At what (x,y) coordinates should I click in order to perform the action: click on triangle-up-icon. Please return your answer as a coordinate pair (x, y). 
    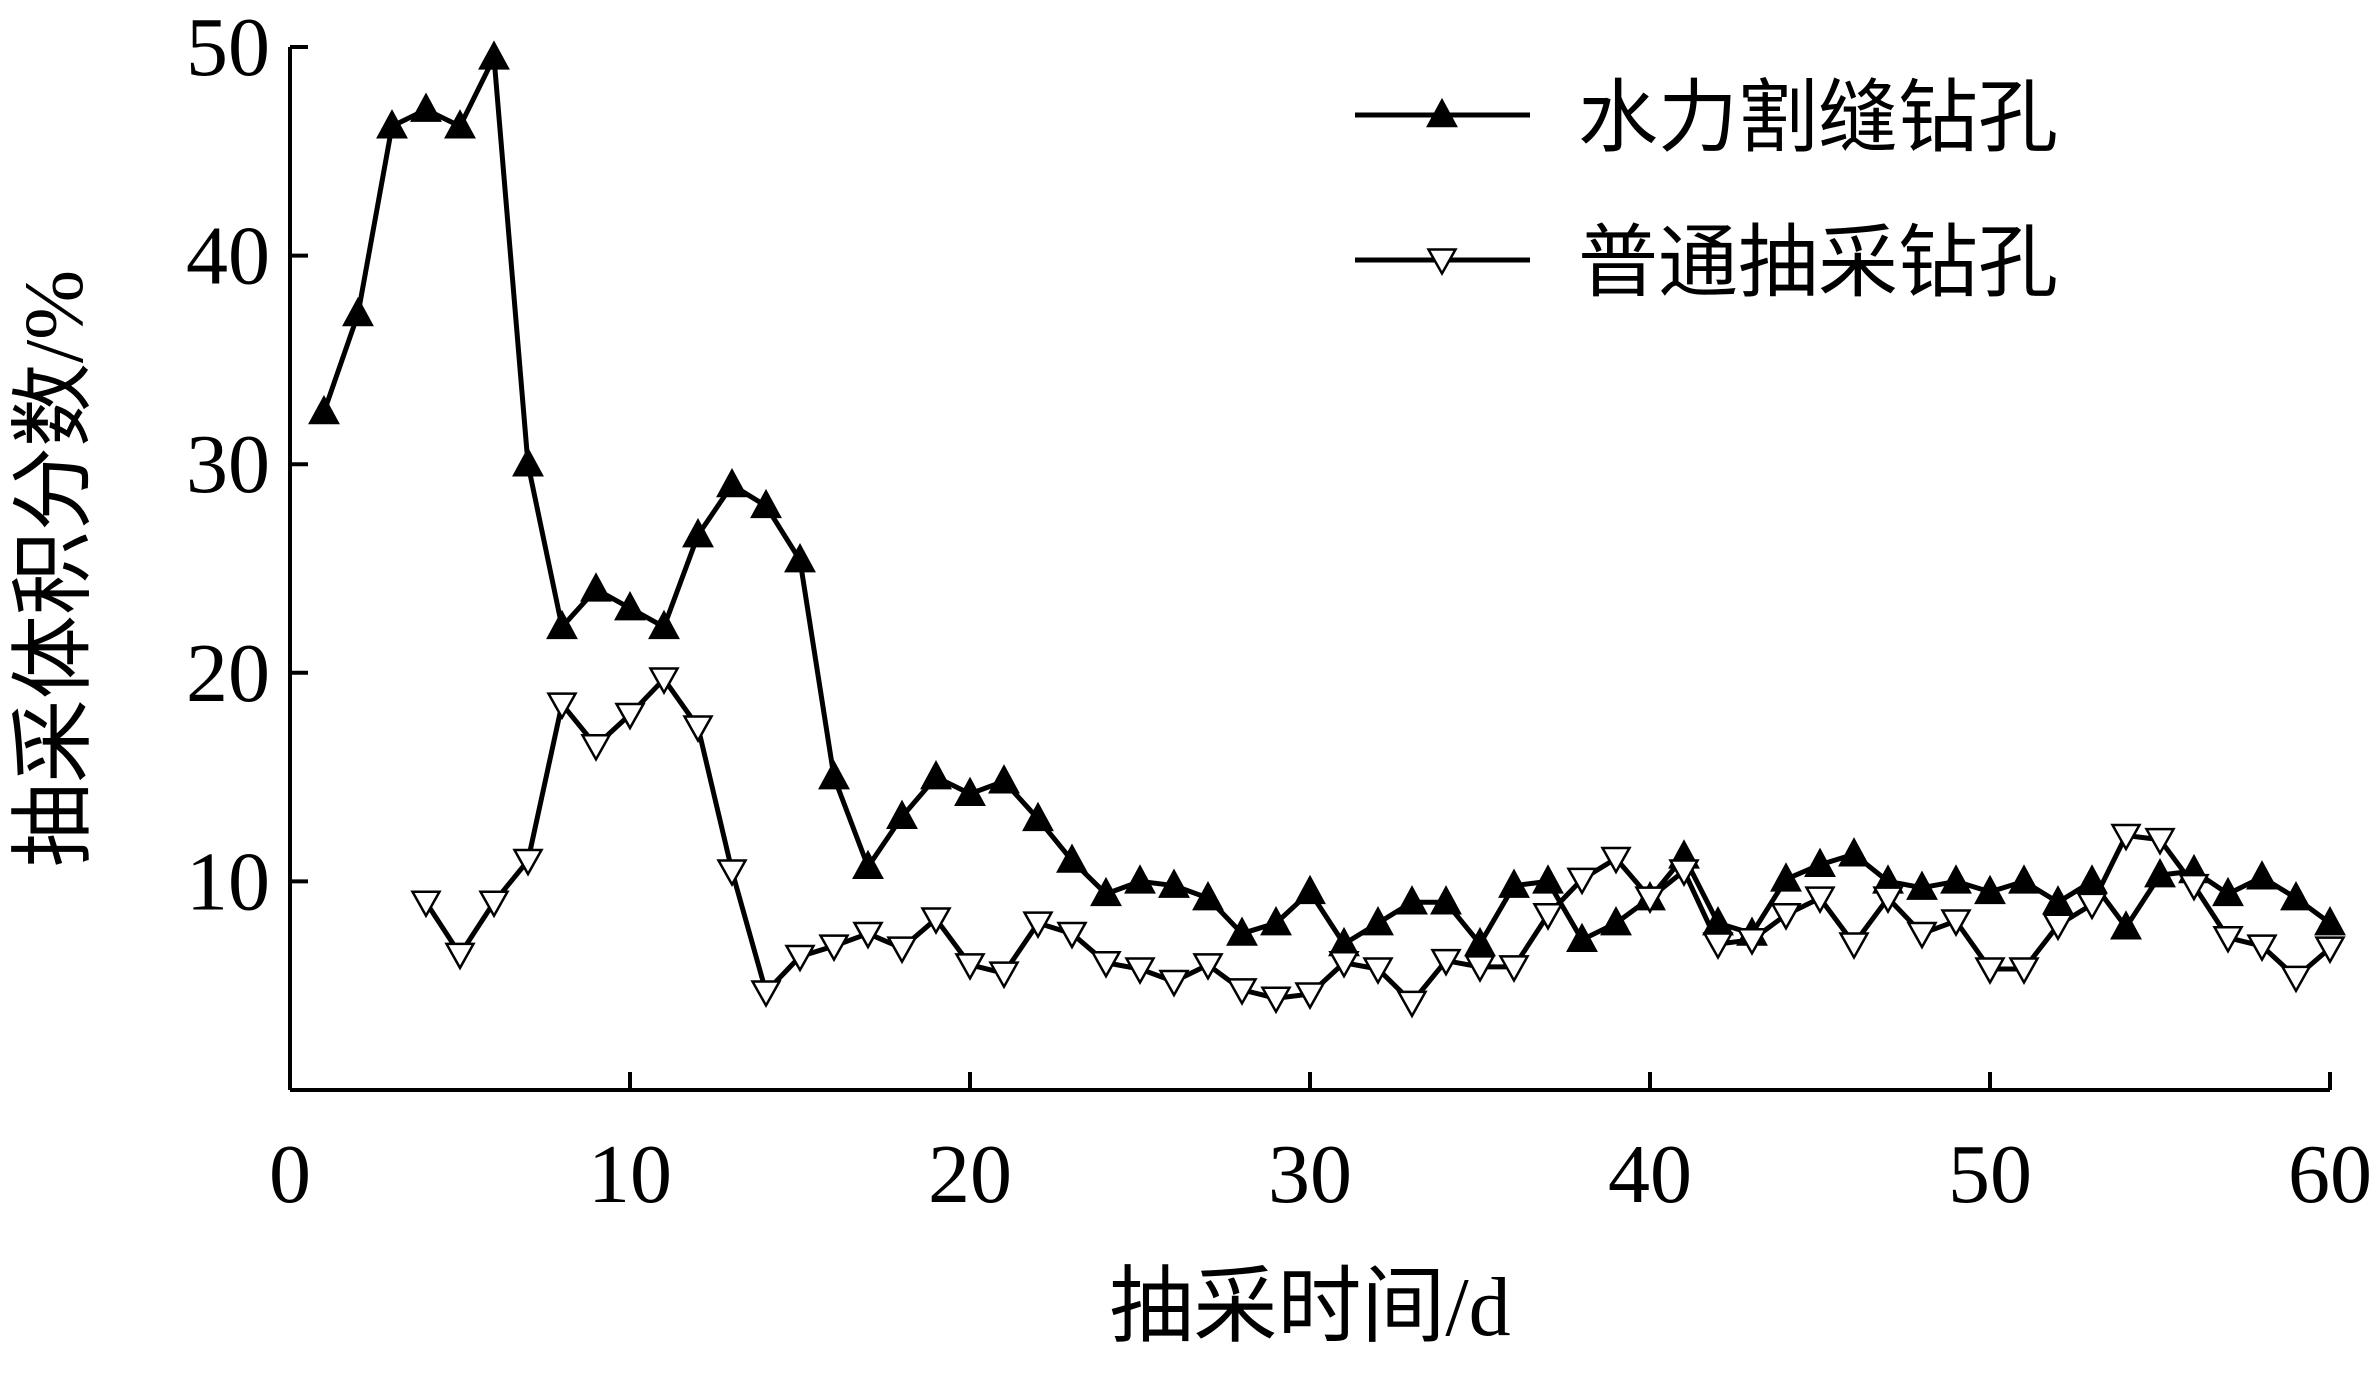
    Looking at the image, I should click on (1442, 112).